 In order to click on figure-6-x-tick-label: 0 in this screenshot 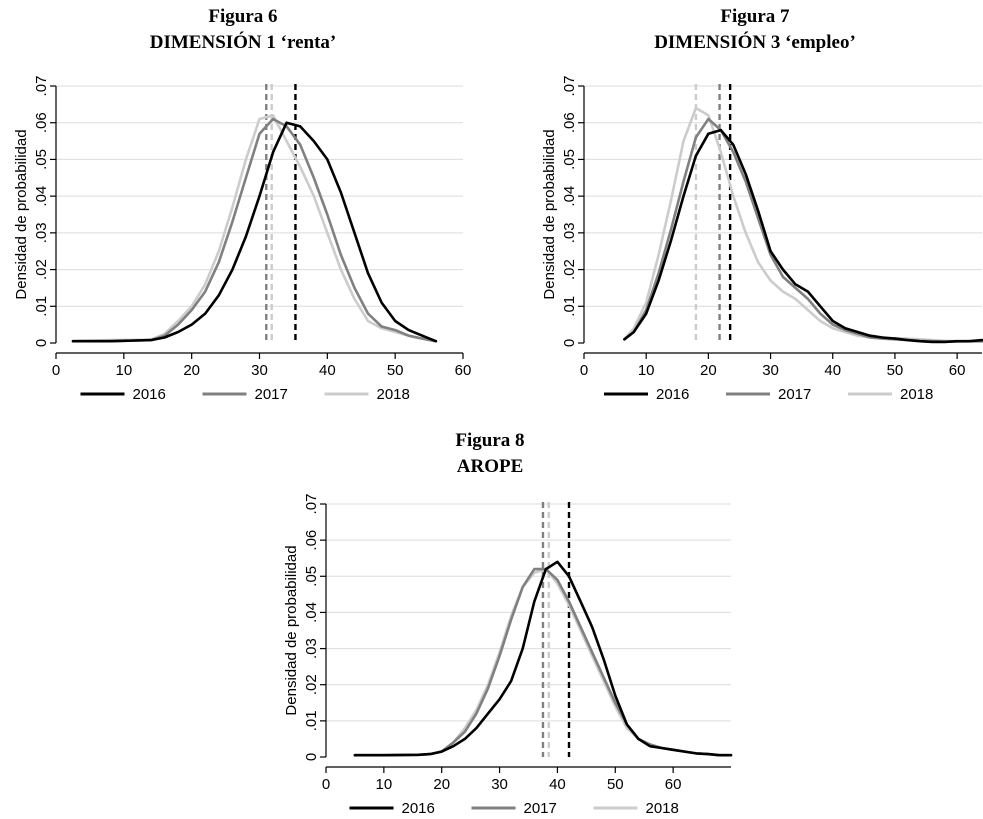, I will do `click(56, 370)`.